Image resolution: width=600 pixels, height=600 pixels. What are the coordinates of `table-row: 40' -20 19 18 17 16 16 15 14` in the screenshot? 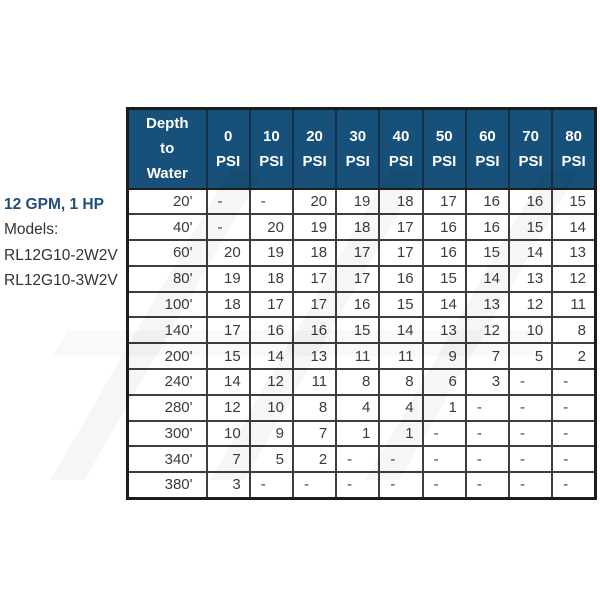 It's located at (361, 227).